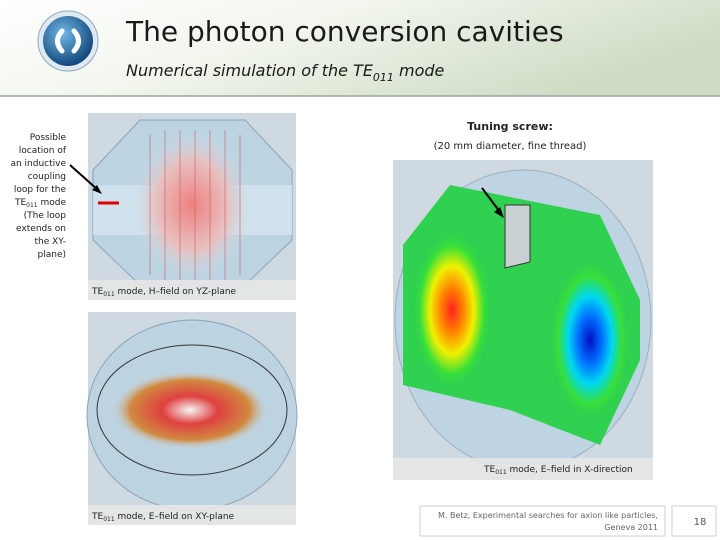 The width and height of the screenshot is (720, 540). Describe the element at coordinates (40, 190) in the screenshot. I see `annotation-line: loop for the` at that location.